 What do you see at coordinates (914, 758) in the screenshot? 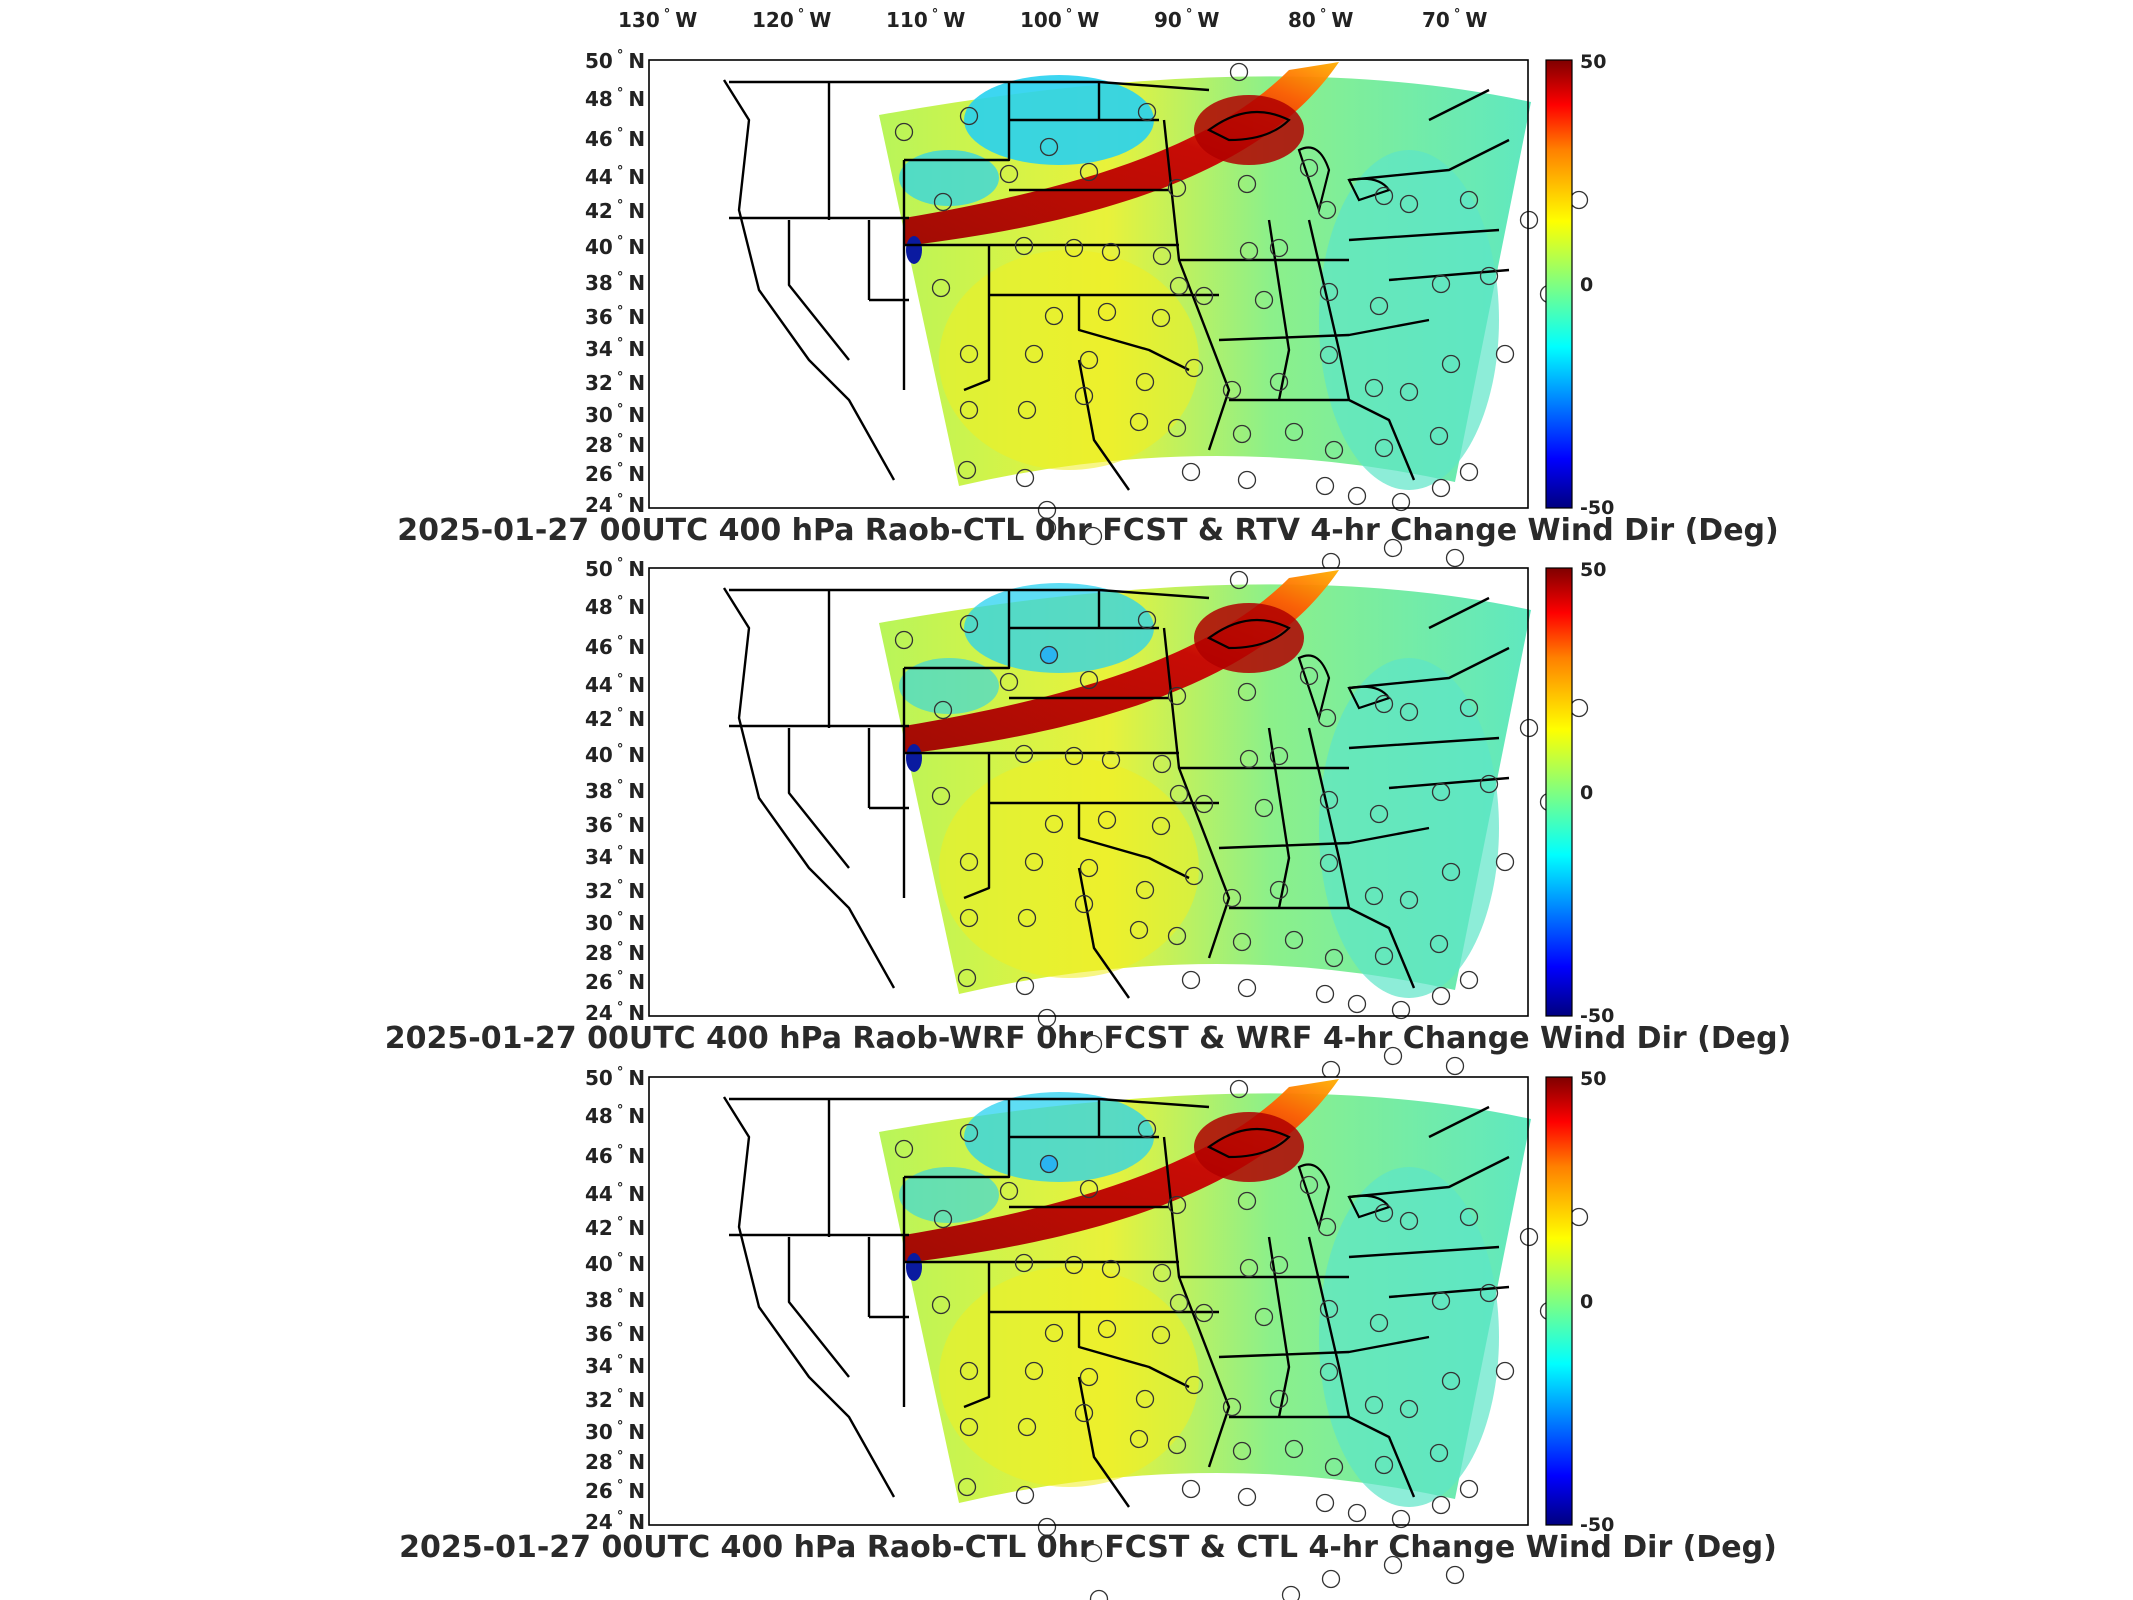
I see `negative-spot` at bounding box center [914, 758].